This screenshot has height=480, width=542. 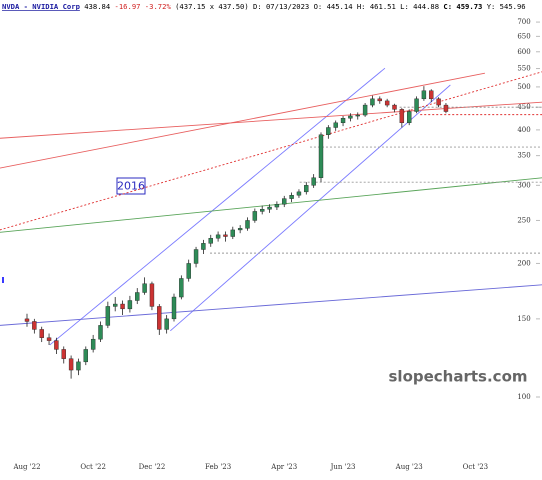 What do you see at coordinates (523, 52) in the screenshot?
I see `y-tick-label: 600` at bounding box center [523, 52].